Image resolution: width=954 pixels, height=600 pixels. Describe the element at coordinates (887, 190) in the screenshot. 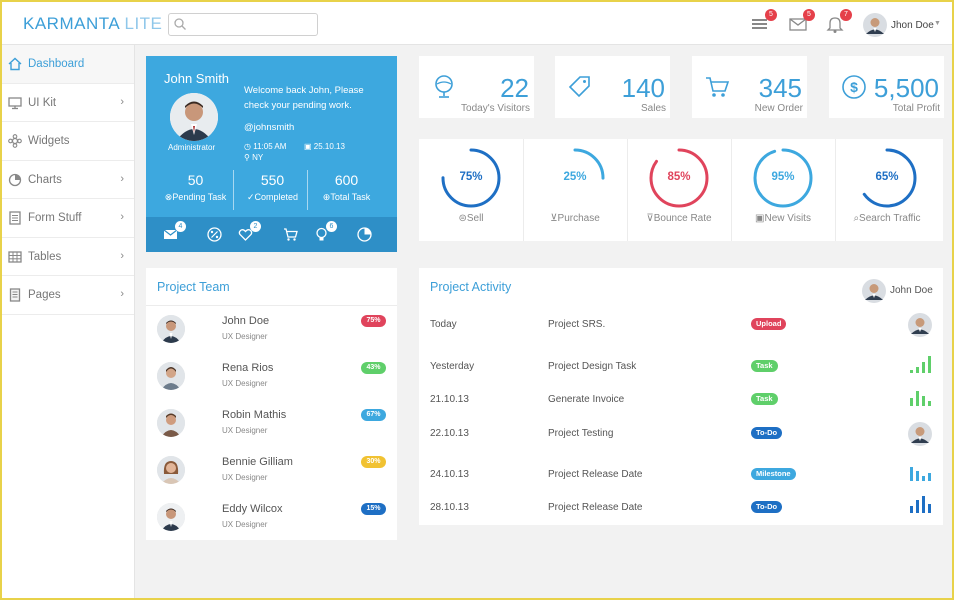

I see `gauge-search-traffic: 65% ⌕Search Traffic` at that location.